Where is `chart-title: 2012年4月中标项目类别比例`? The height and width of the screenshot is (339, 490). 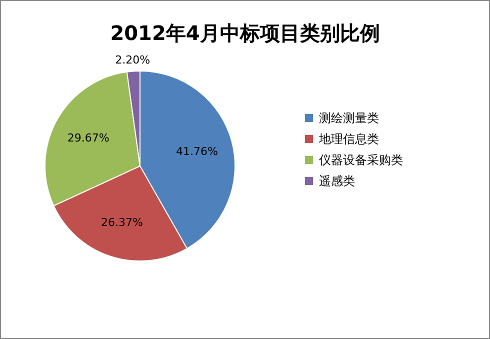
chart-title: 2012年4月中标项目类别比例 is located at coordinates (245, 33).